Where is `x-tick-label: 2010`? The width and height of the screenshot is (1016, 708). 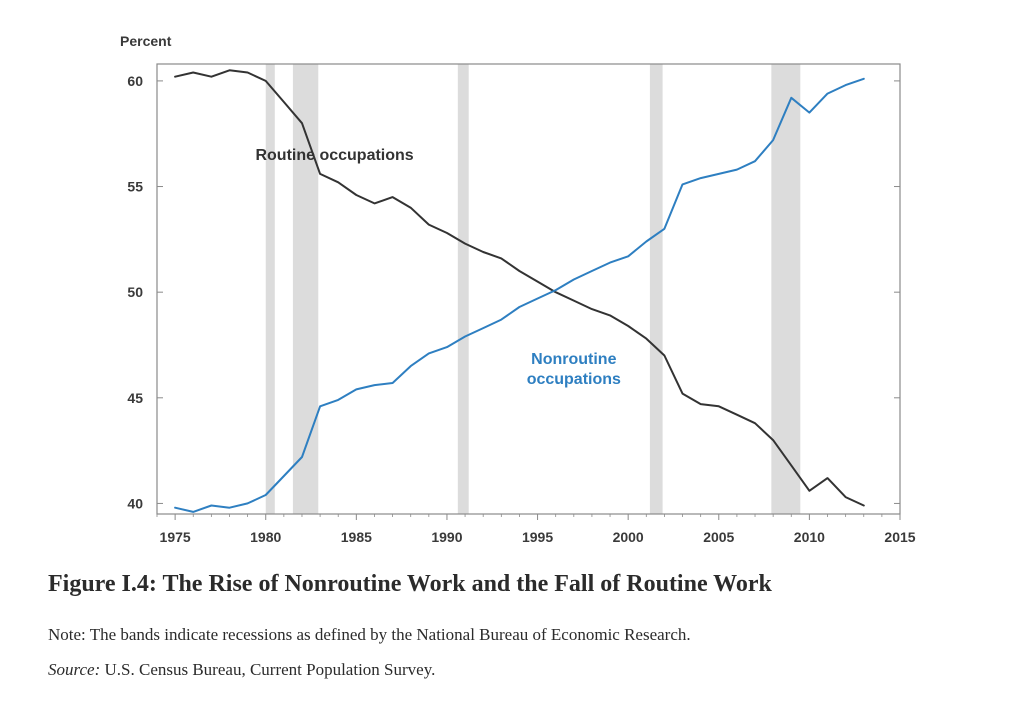 x-tick-label: 2010 is located at coordinates (809, 537).